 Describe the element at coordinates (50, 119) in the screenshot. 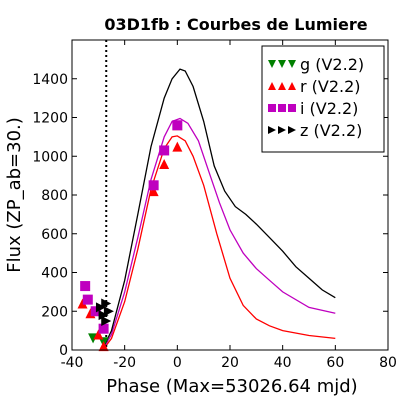

I see `y-tick-label: 1200` at that location.